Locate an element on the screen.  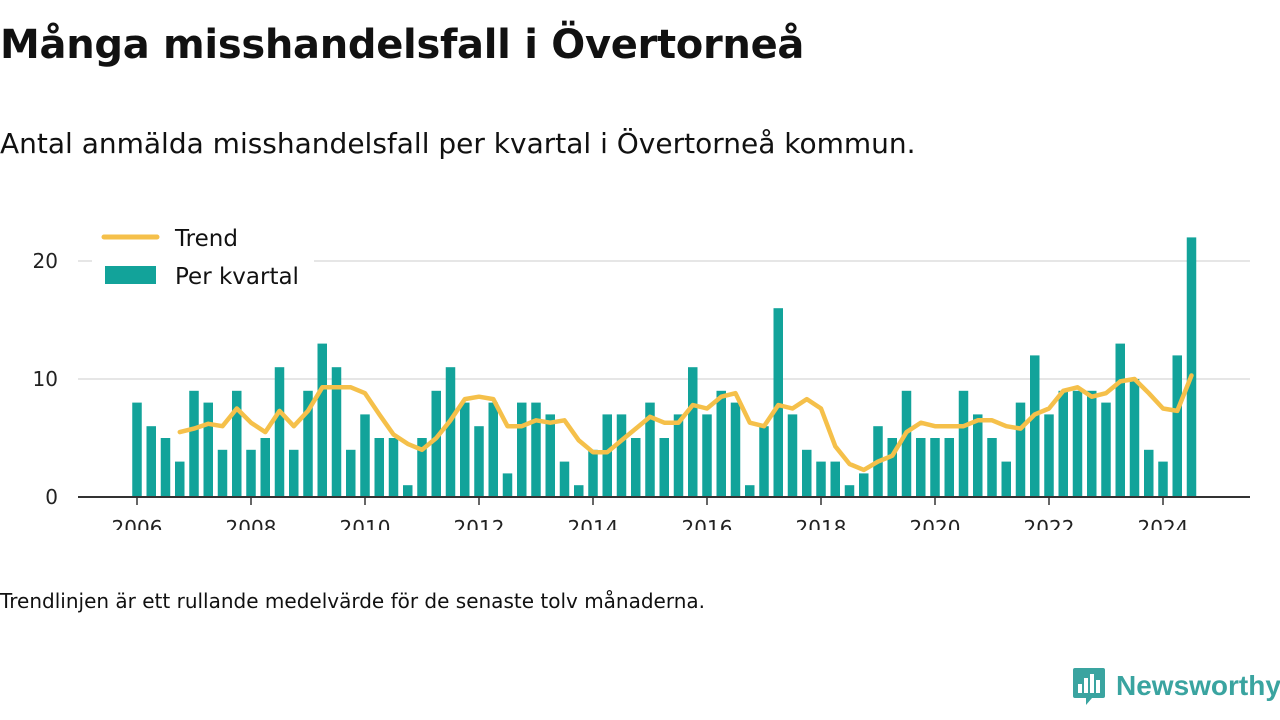
y-tick-label: 0 is located at coordinates (51, 497).